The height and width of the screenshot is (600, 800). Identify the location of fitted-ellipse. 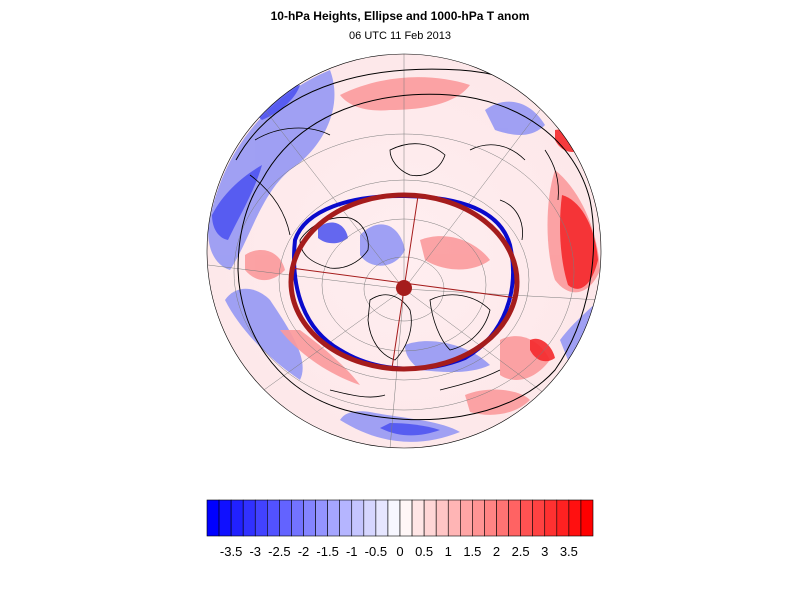
(404, 282).